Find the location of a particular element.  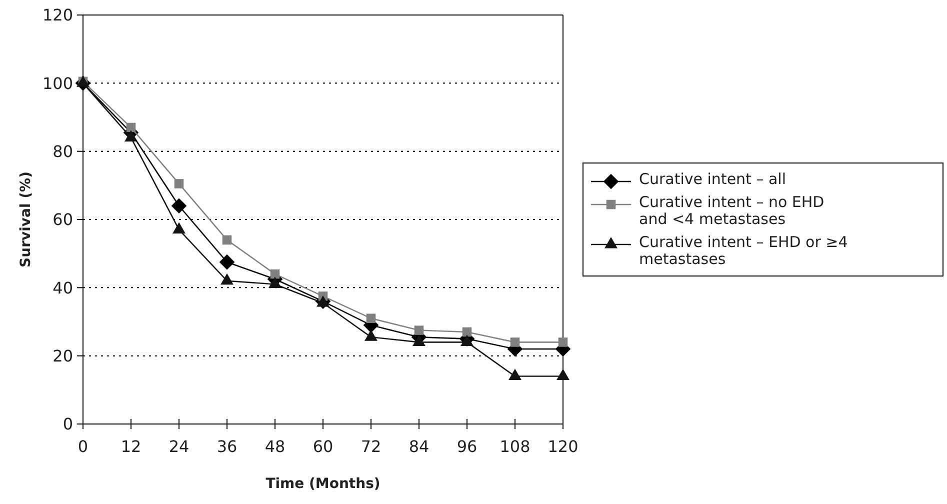

y-tick-label: 60 is located at coordinates (62, 220).